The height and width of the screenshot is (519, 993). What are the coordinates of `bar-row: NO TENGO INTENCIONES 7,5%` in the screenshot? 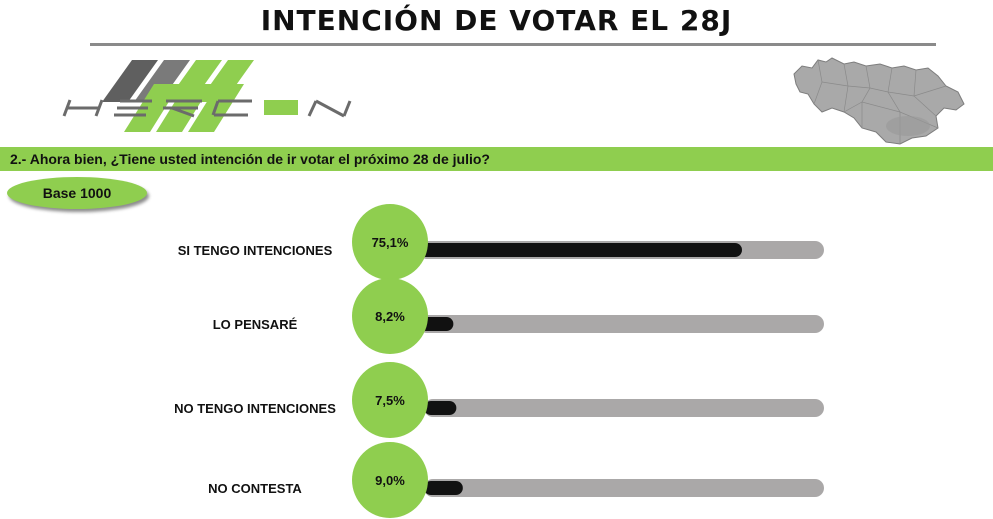 It's located at (499, 400).